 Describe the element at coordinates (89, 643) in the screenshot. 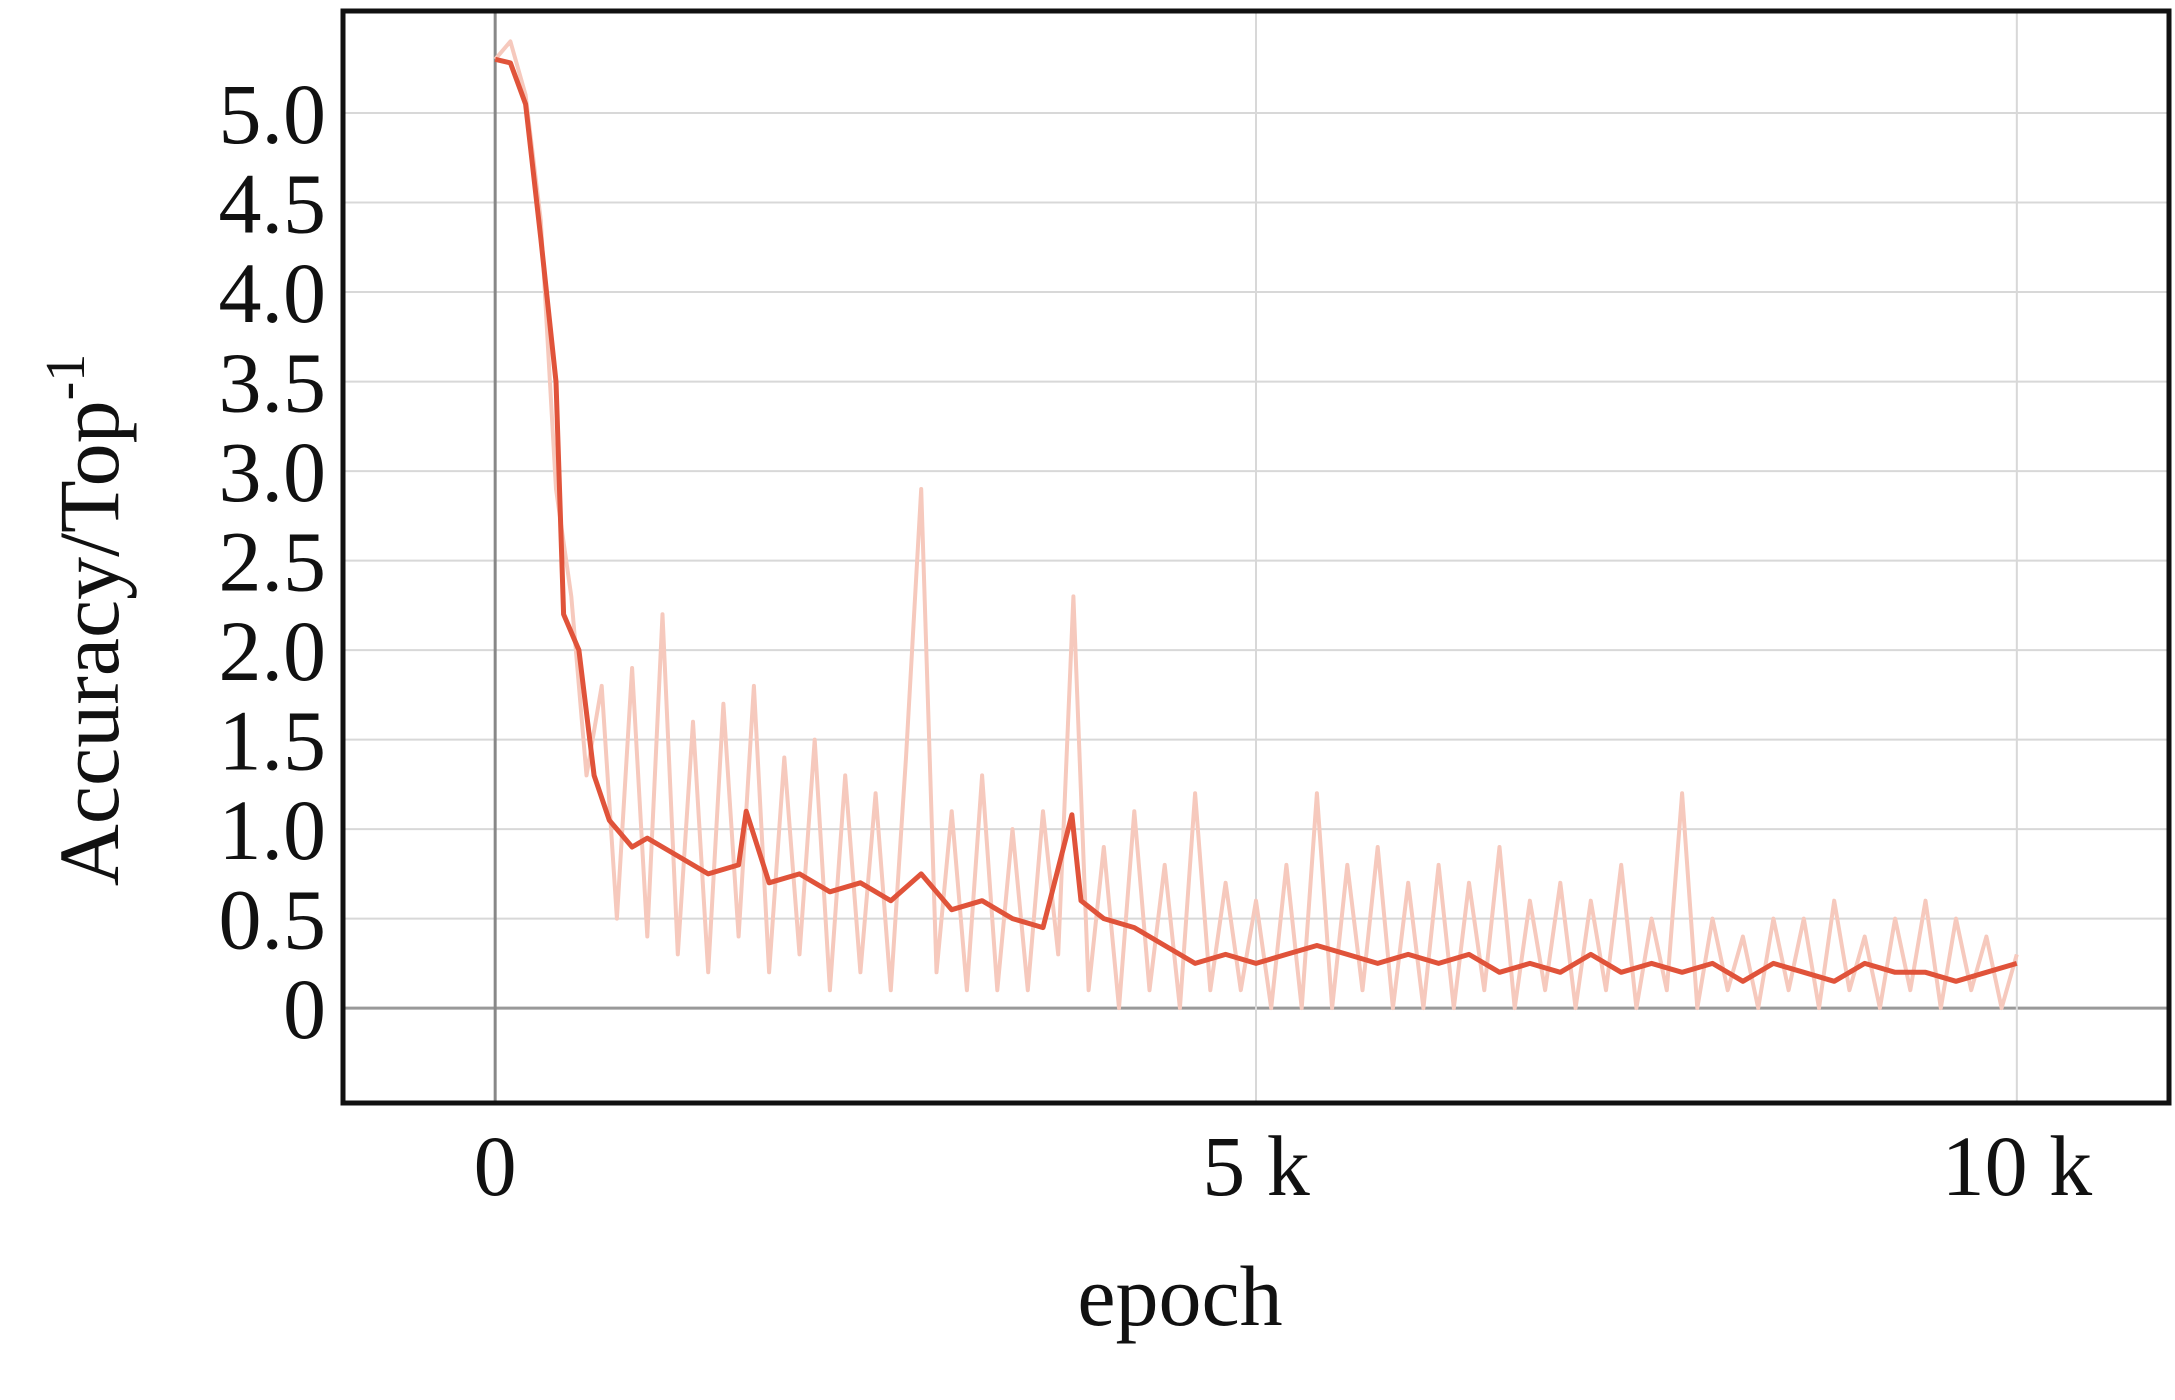

I see `y-axis-title-main: Accuracy/Top` at that location.